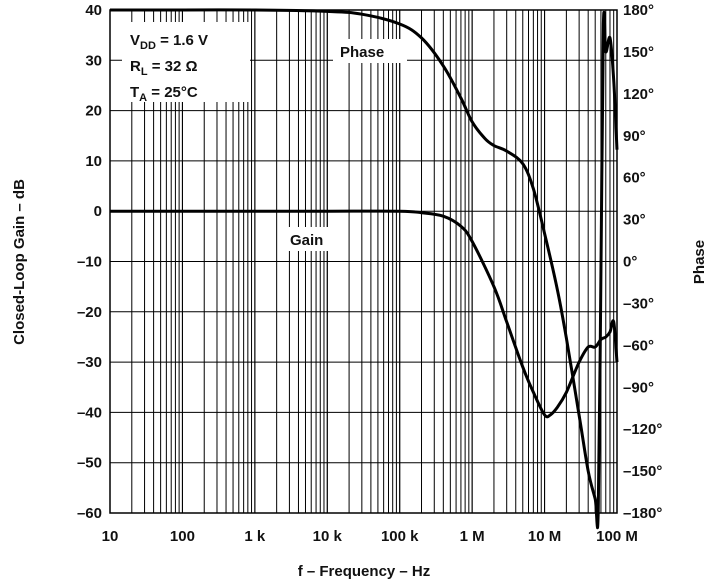 The width and height of the screenshot is (711, 583). Describe the element at coordinates (89, 362) in the screenshot. I see `y-tick-label: –30` at that location.